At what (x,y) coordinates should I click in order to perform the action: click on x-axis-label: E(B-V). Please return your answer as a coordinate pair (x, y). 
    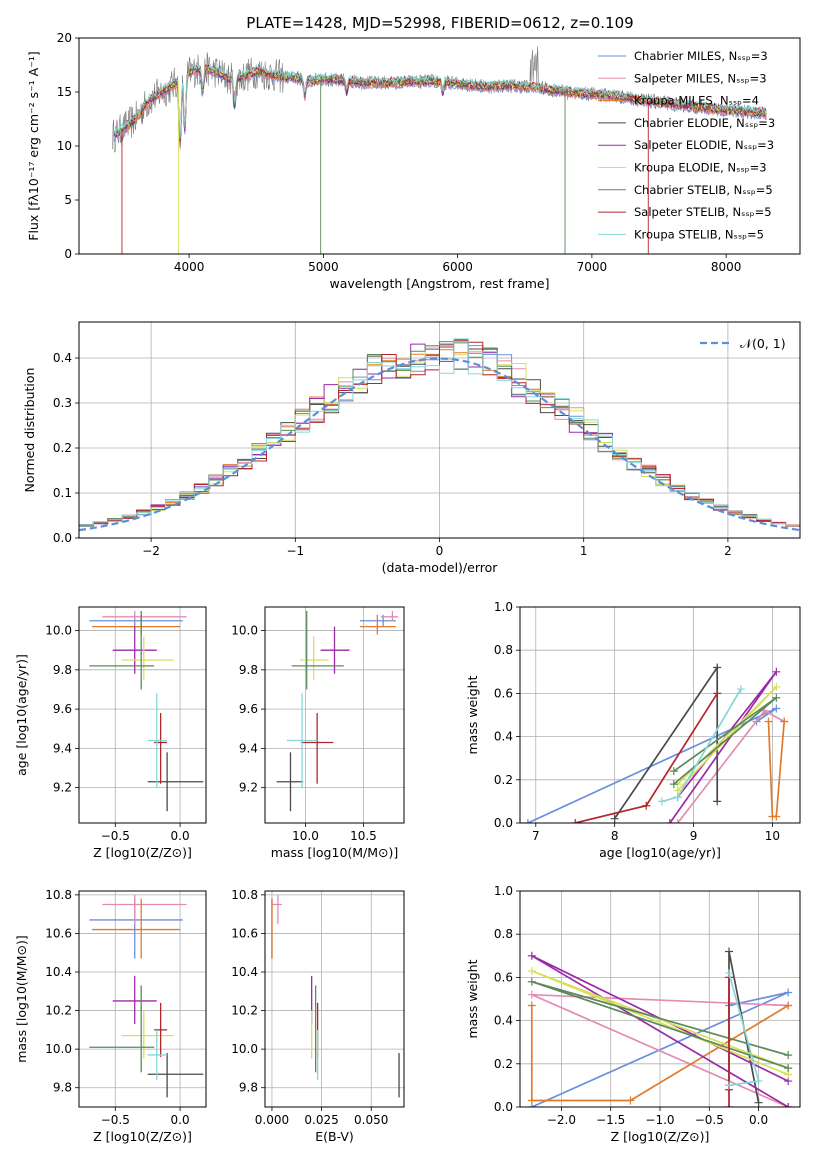
    Looking at the image, I should click on (334, 1136).